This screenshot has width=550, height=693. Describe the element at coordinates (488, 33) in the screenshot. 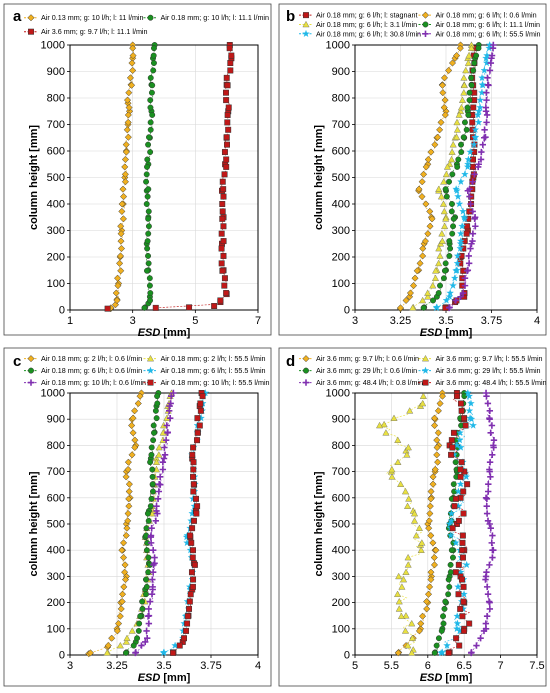

I see `legend-label: Air 0.18 mm; g: 6 l/h; l: 55.5 l/min` at that location.